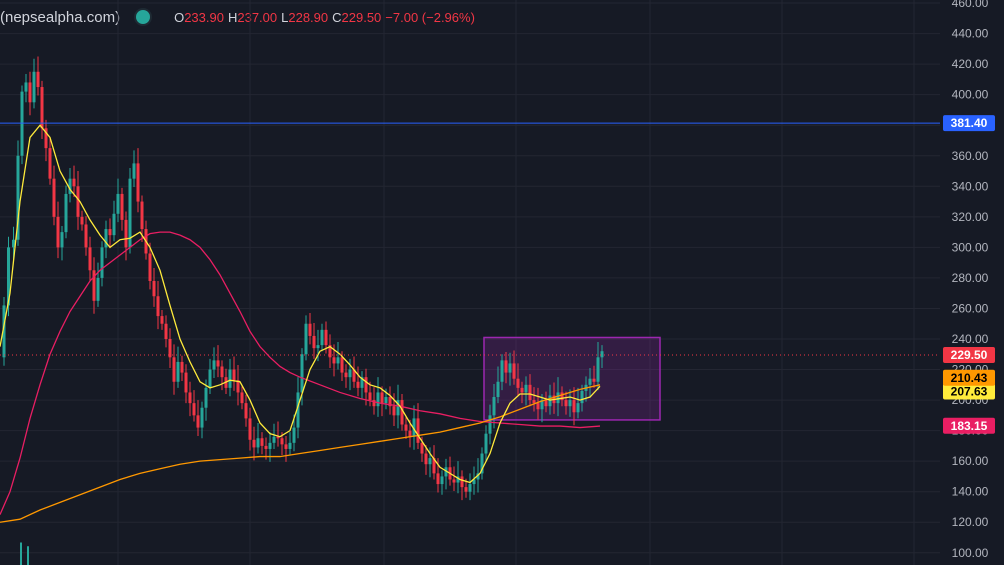  What do you see at coordinates (970, 34) in the screenshot?
I see `y-tick-label: 440.00` at bounding box center [970, 34].